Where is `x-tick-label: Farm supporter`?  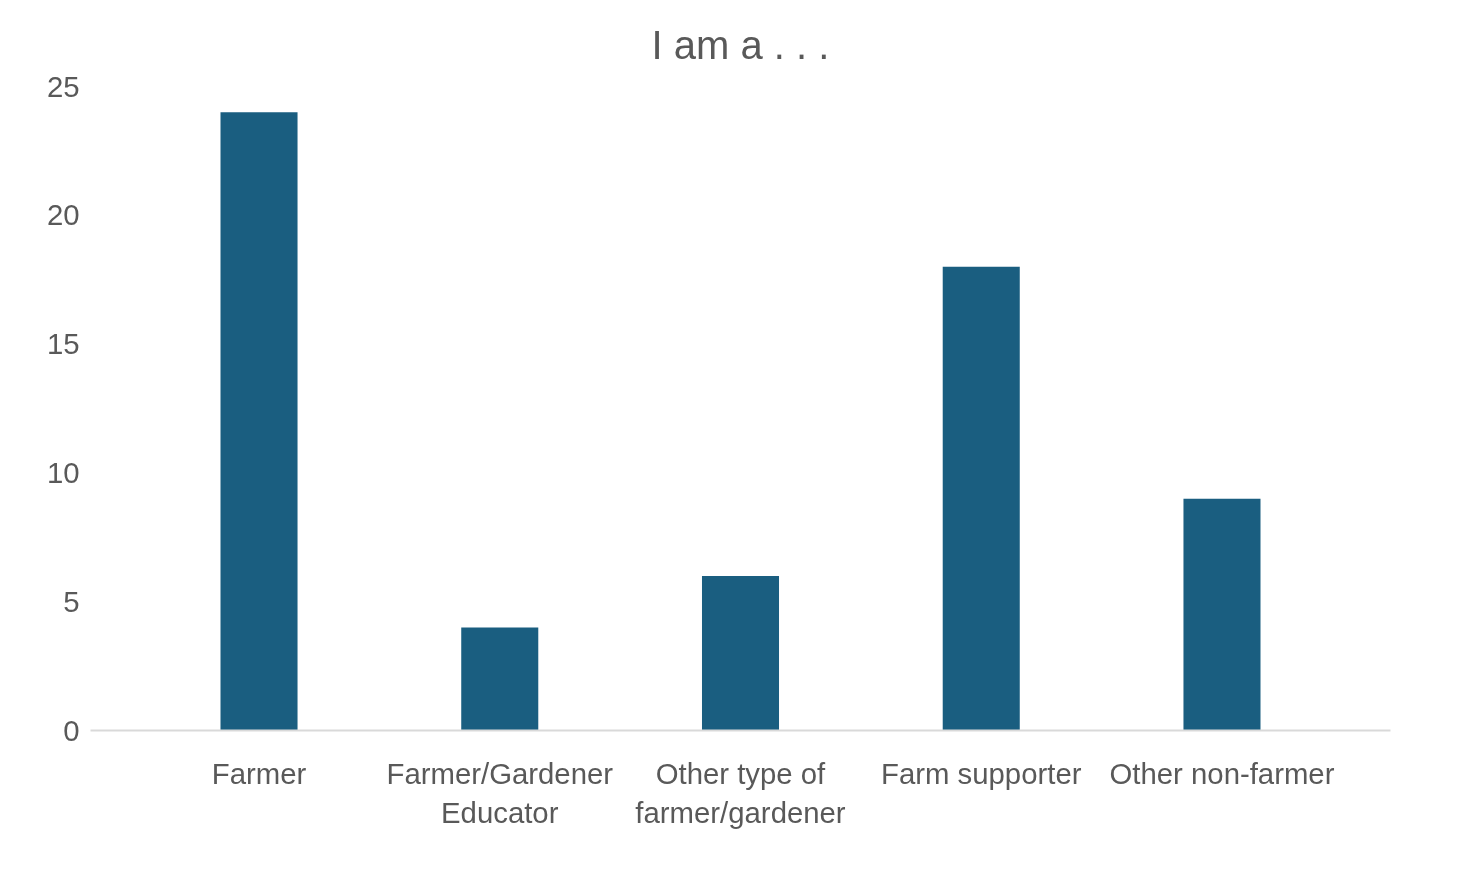
x-tick-label: Farm supporter is located at coordinates (981, 773).